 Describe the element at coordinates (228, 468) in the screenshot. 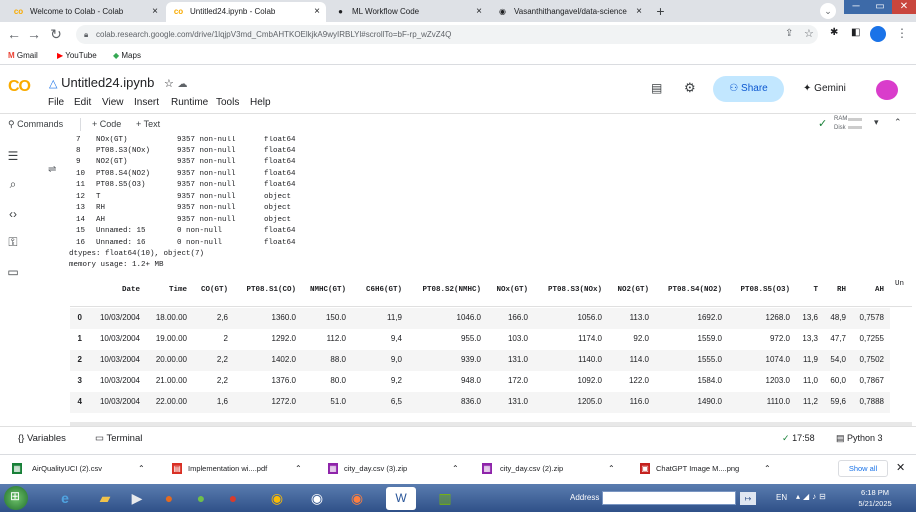

I see `download-item: Implementation wi....pdf` at that location.